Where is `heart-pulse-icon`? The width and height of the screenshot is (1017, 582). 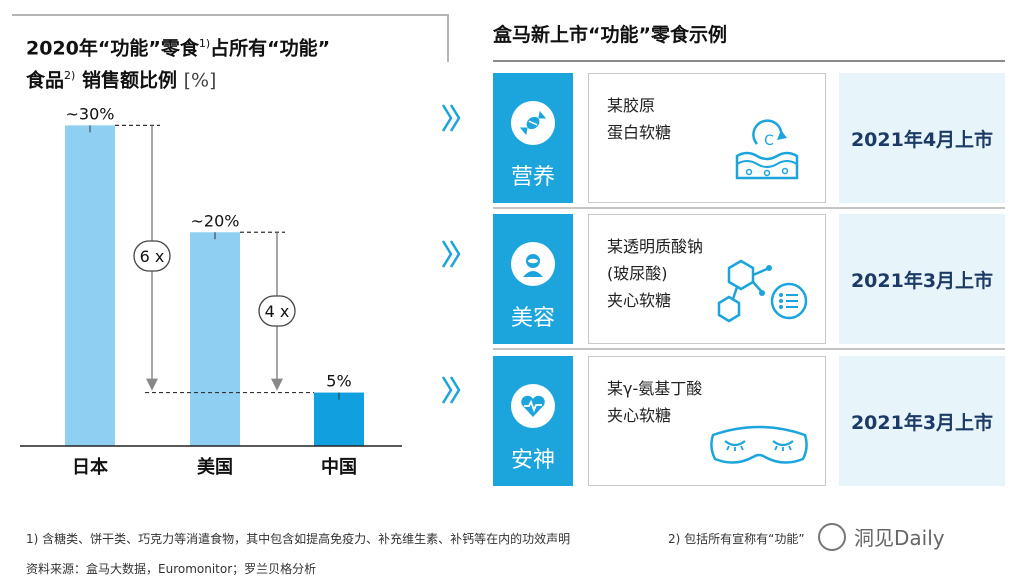
heart-pulse-icon is located at coordinates (533, 406).